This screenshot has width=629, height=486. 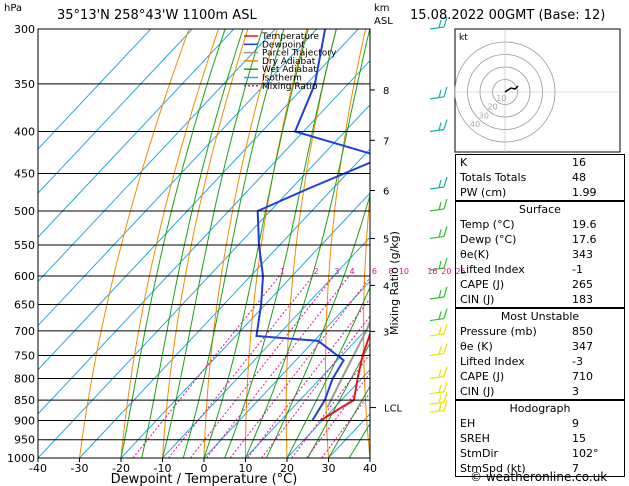 I want to click on index-row: CIN (J) 183, so click(x=540, y=299).